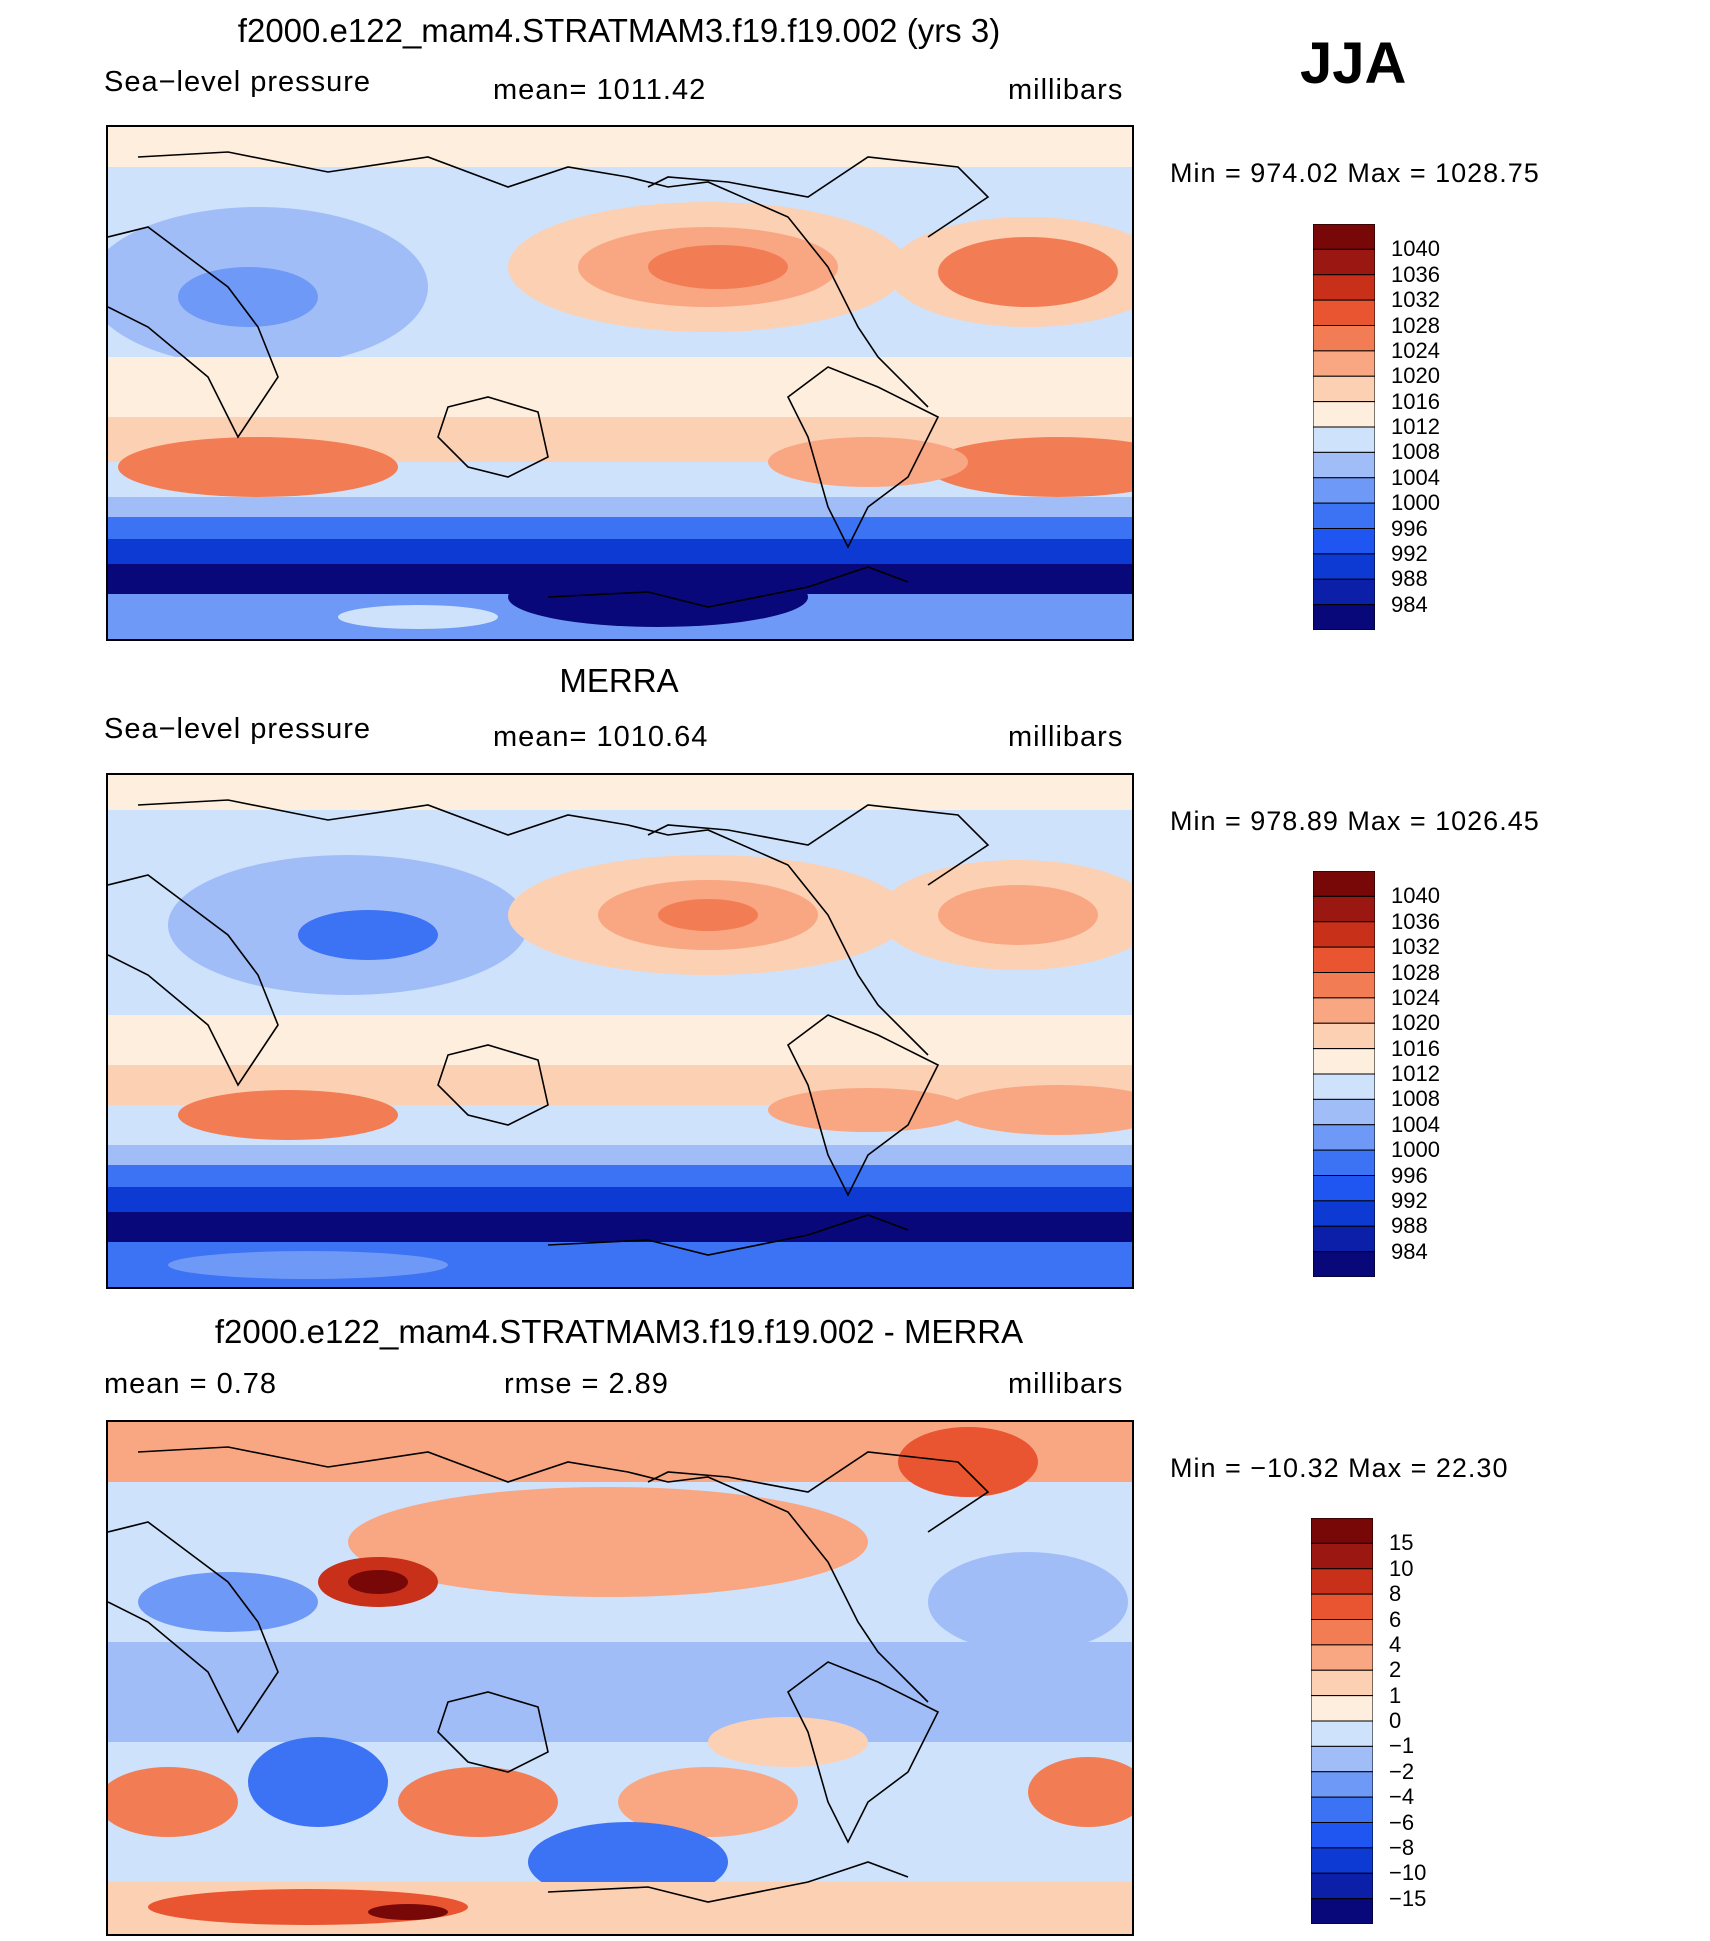  What do you see at coordinates (1415, 947) in the screenshot?
I see `colorbar-label: 1032` at bounding box center [1415, 947].